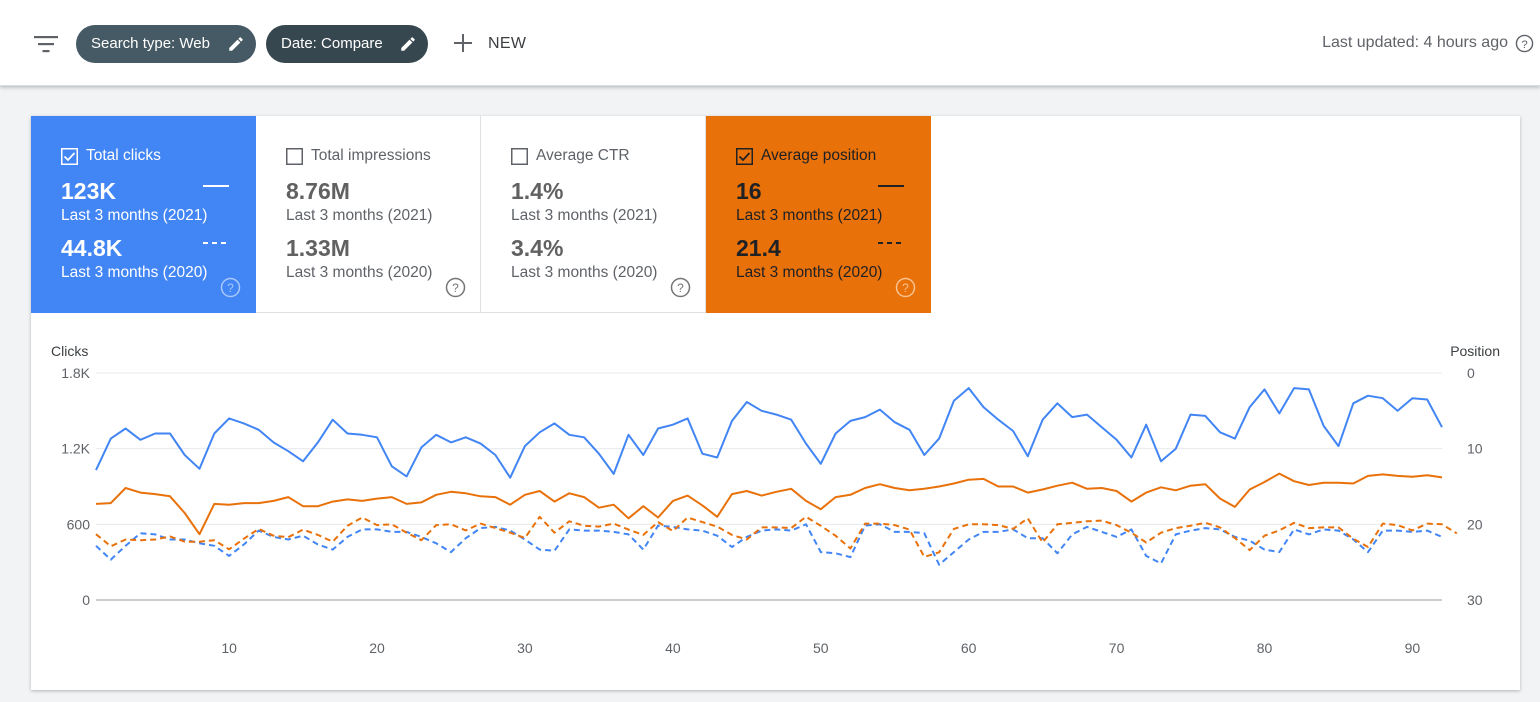 The height and width of the screenshot is (702, 1540). Describe the element at coordinates (123, 155) in the screenshot. I see `metric-label: Total clicks` at that location.